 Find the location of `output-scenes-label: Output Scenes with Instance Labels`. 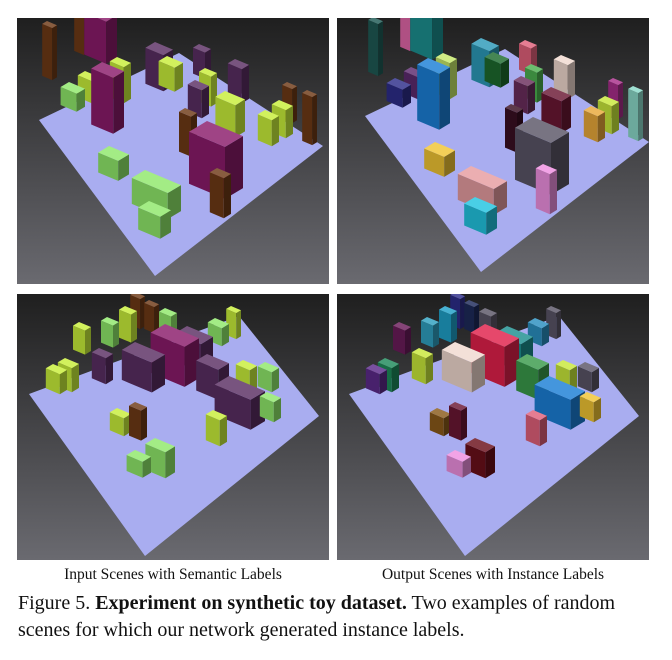

output-scenes-label: Output Scenes with Instance Labels is located at coordinates (493, 574).